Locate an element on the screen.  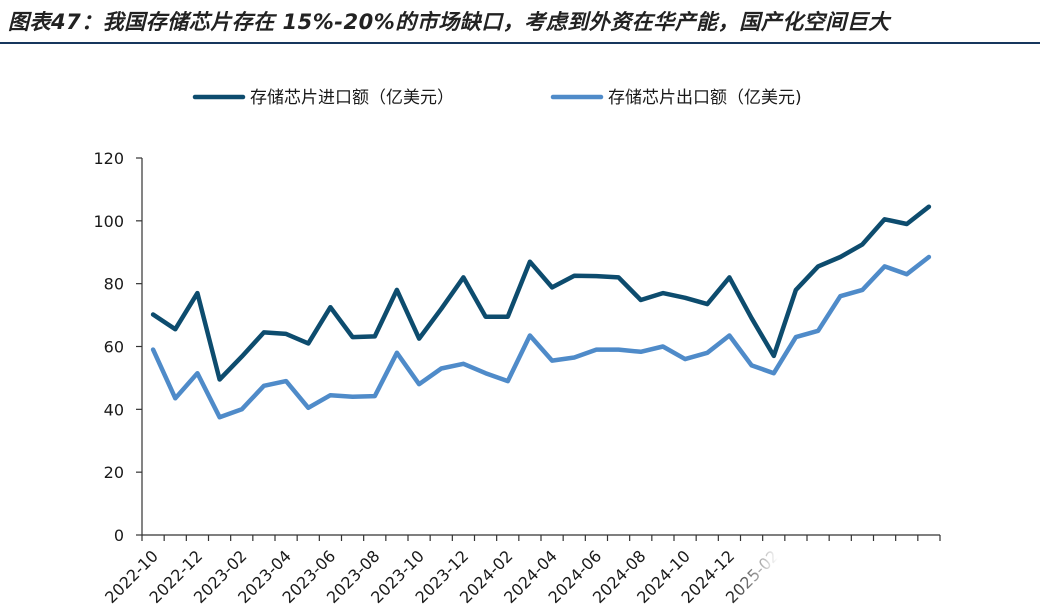
fade-overlay is located at coordinates (889, 578).